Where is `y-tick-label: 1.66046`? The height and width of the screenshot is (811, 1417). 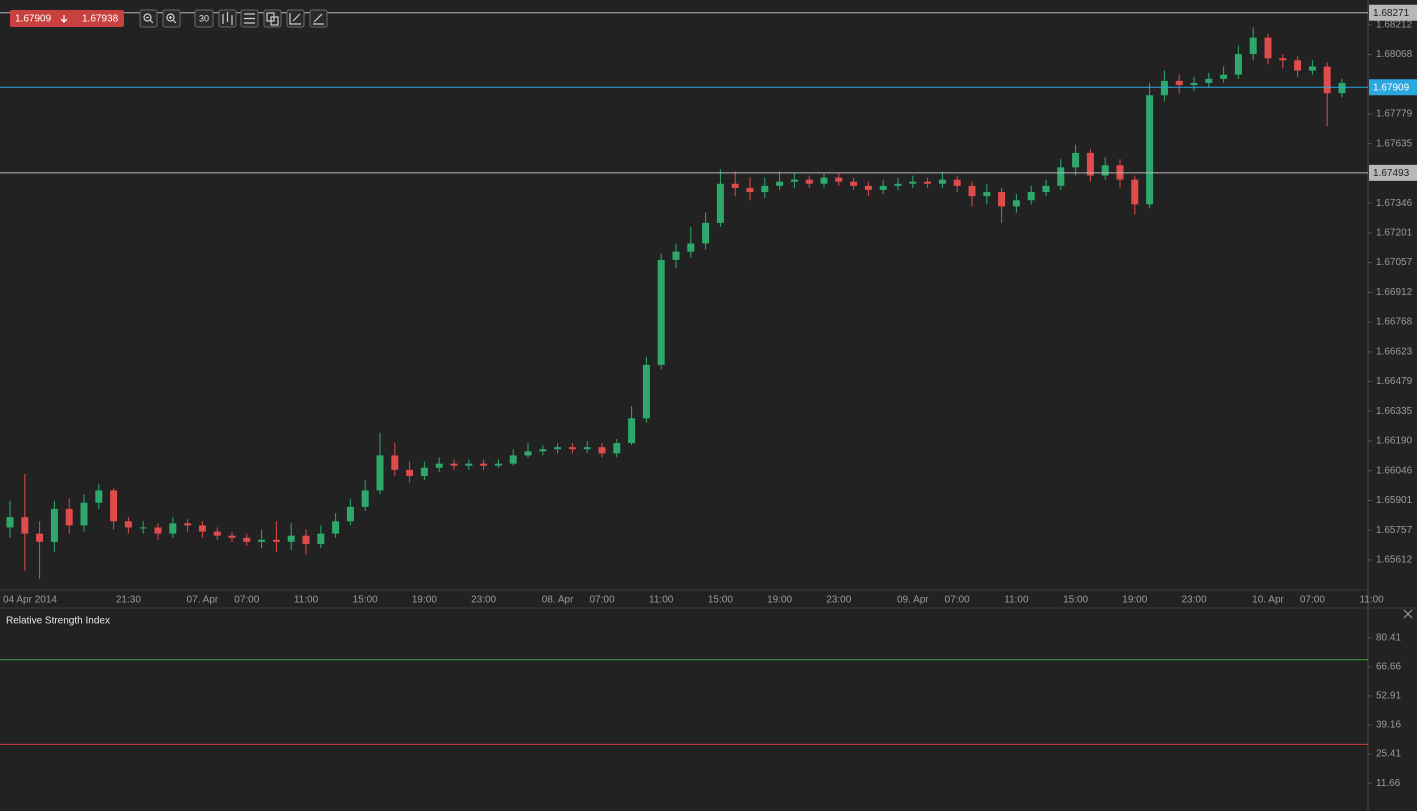
y-tick-label: 1.66046 is located at coordinates (1394, 470).